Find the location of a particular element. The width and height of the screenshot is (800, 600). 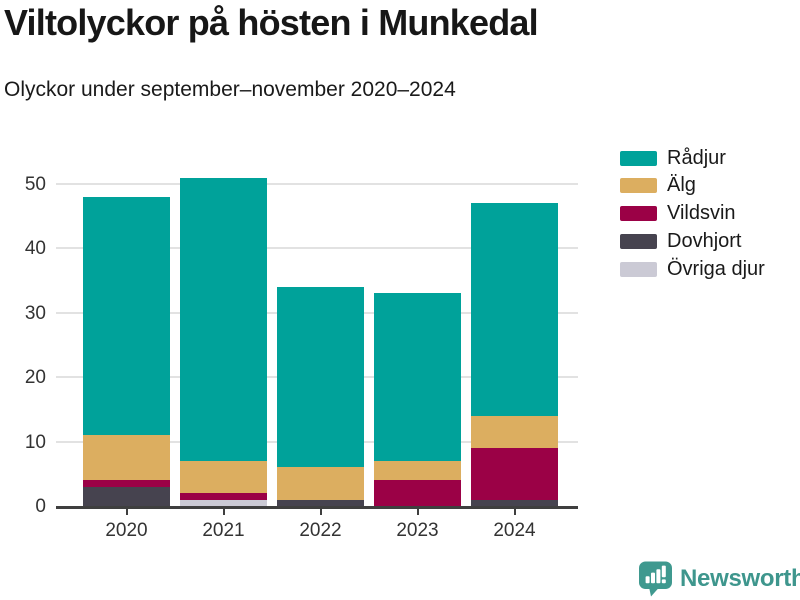

y-tick-label: 50 is located at coordinates (35, 184).